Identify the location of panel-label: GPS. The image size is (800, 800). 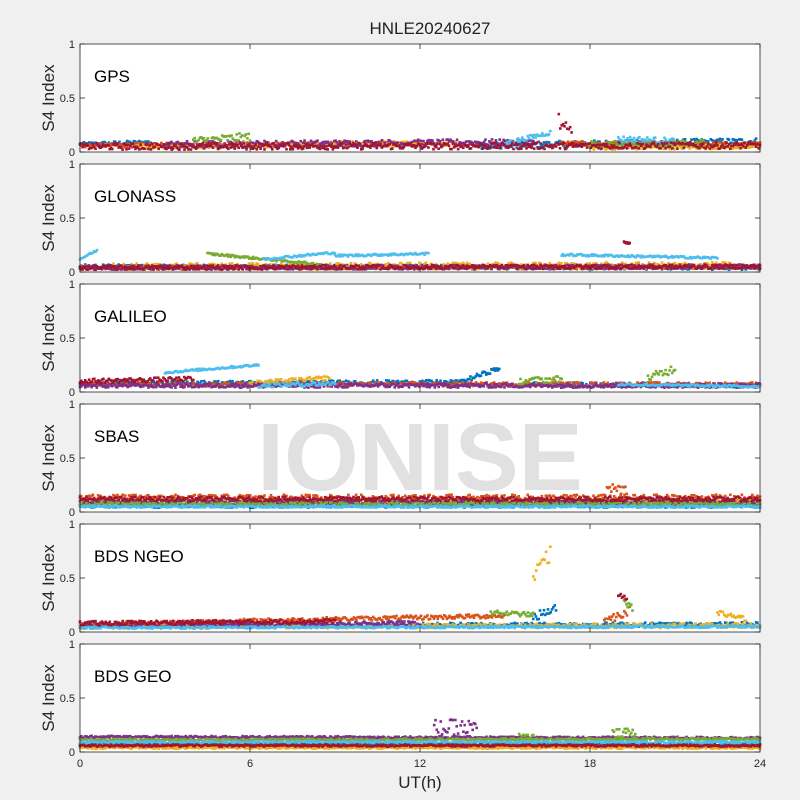
(112, 76).